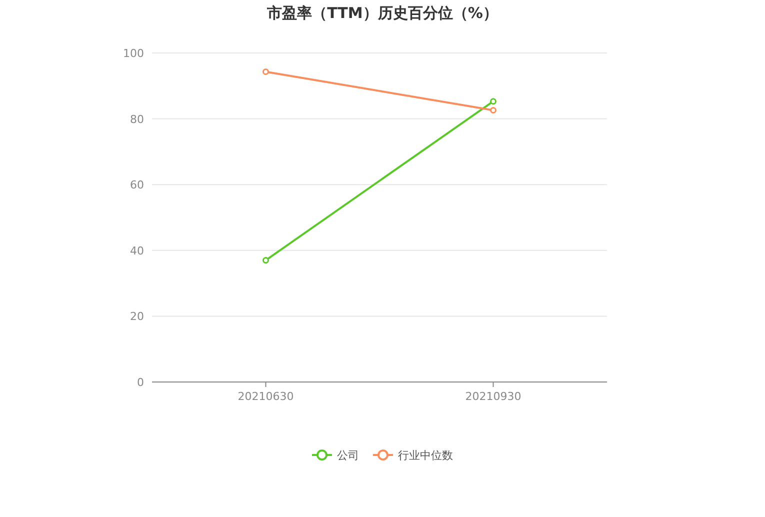 The image size is (765, 517). What do you see at coordinates (425, 455) in the screenshot?
I see `legend-label: 行业中位数` at bounding box center [425, 455].